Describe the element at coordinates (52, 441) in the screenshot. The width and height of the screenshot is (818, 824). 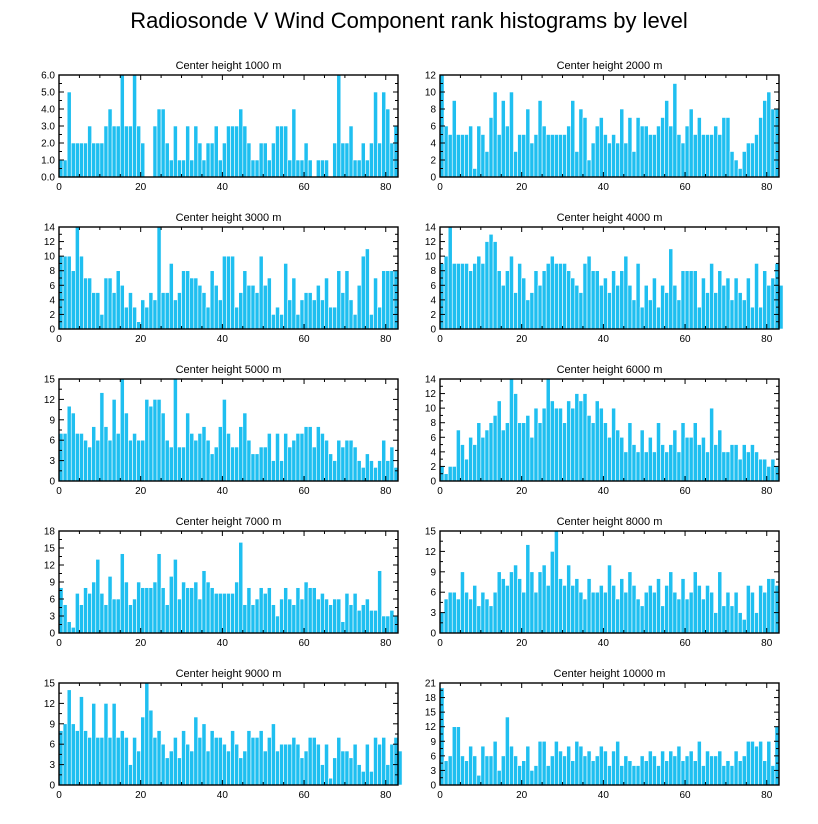
I see `panel-5-ytick-label: 6` at that location.